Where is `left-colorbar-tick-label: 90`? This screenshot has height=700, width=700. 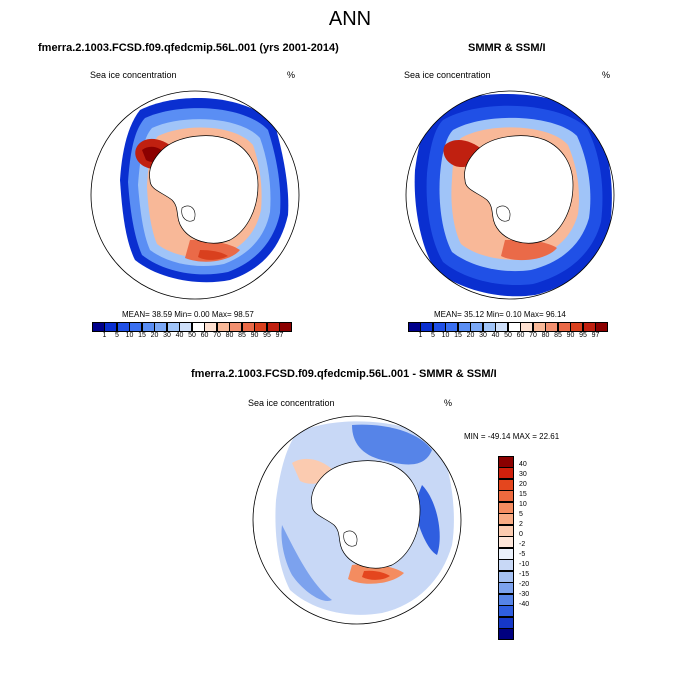 left-colorbar-tick-label: 90 is located at coordinates (254, 335).